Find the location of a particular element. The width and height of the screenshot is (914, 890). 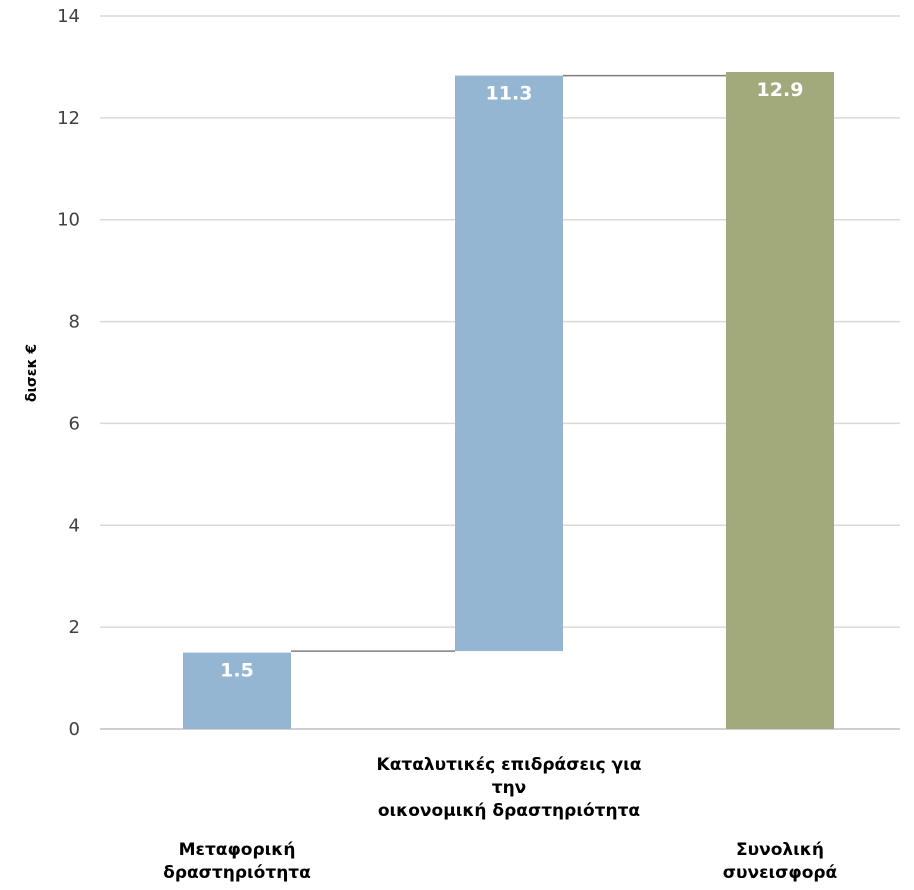

y-tick-label: 12 is located at coordinates (68, 118).